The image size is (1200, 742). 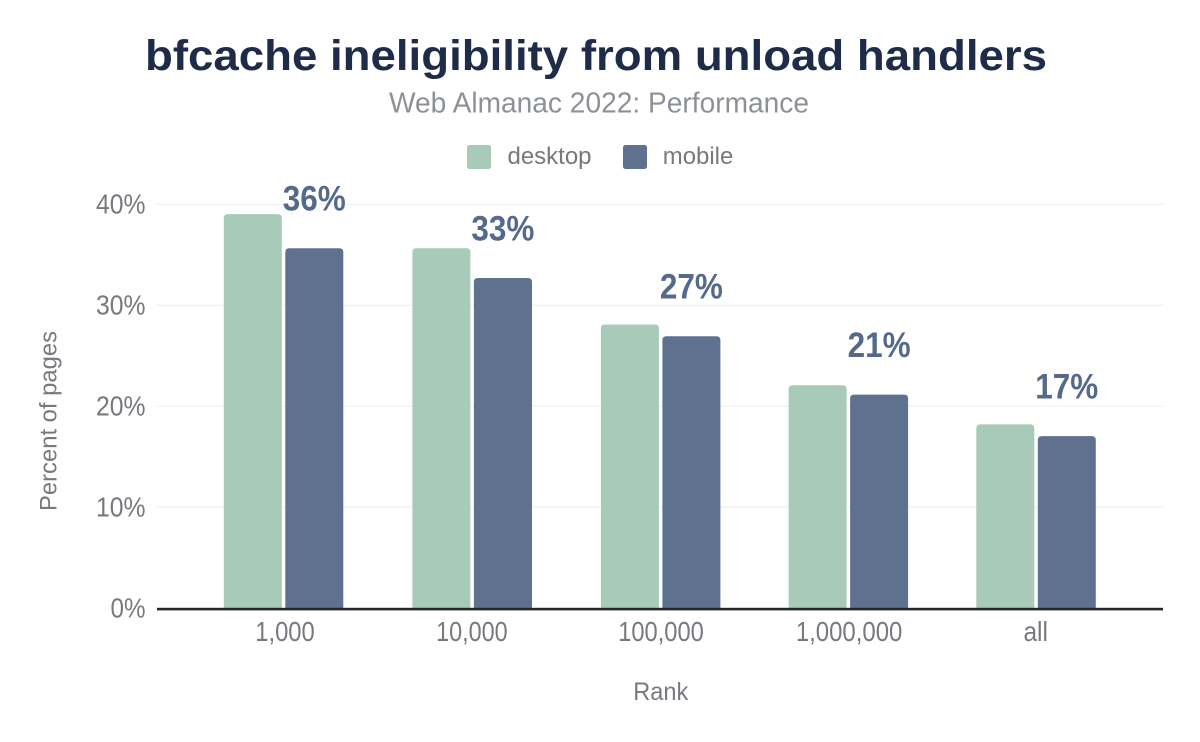 I want to click on svg-text: 21%, so click(x=879, y=345).